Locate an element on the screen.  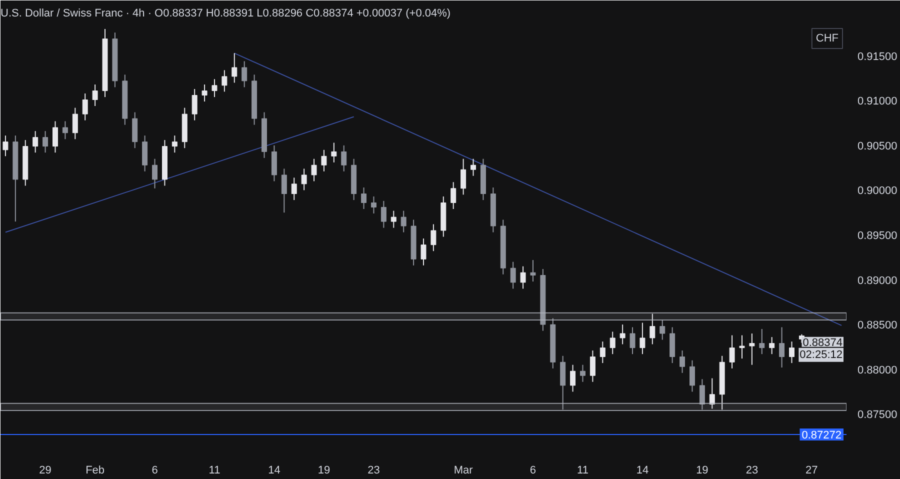
annotation: 0.88374 is located at coordinates (822, 342).